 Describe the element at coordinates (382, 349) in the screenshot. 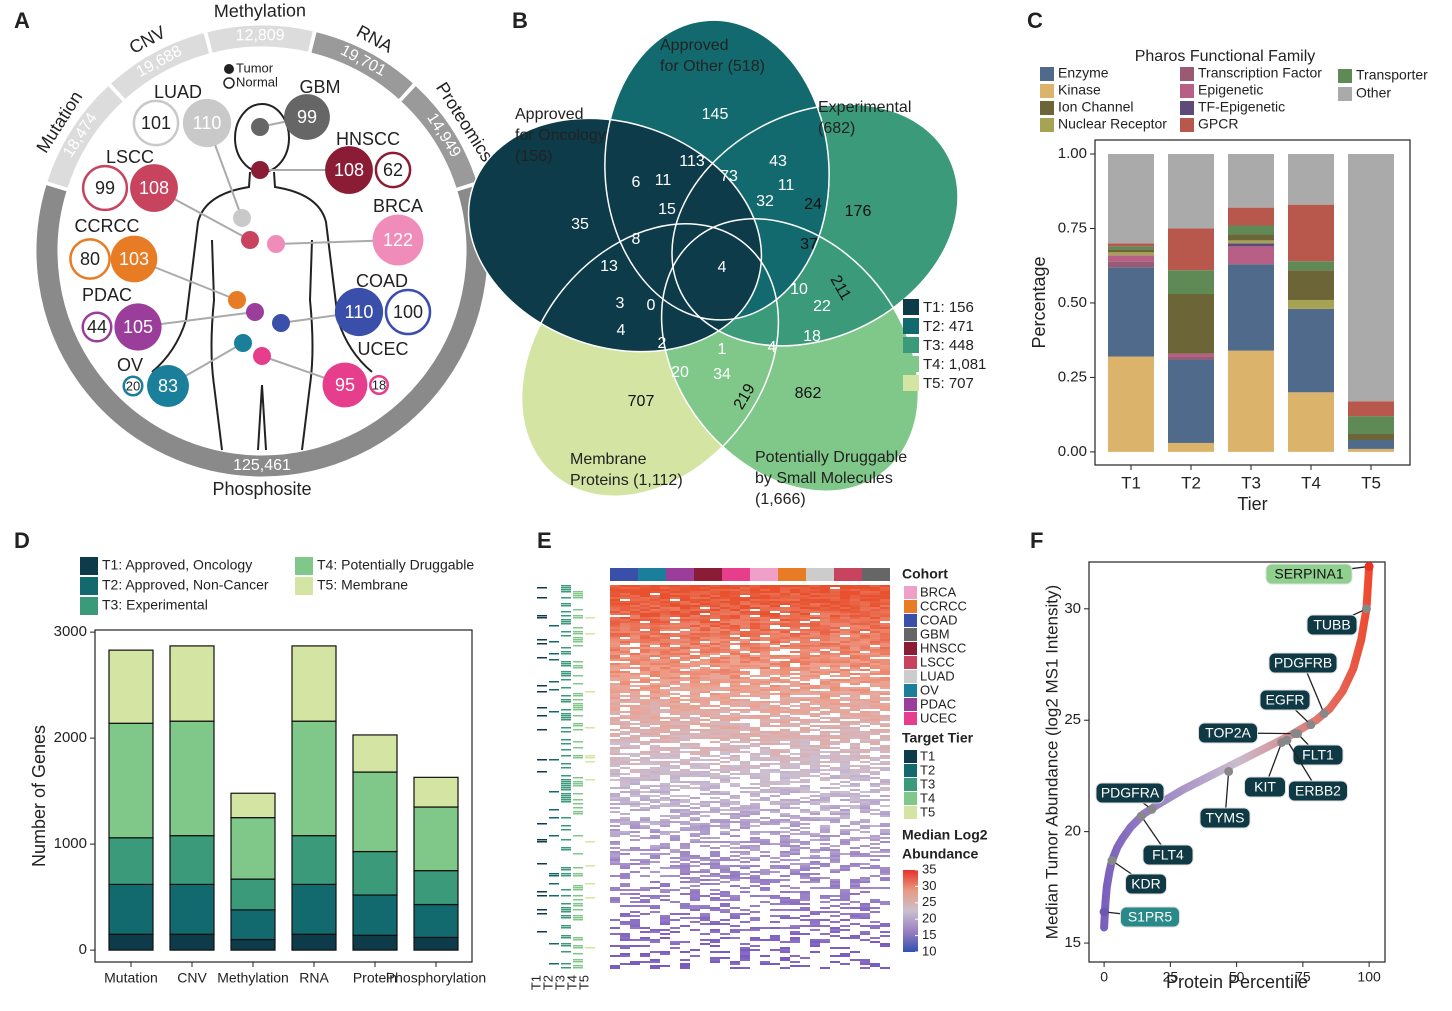

I see `cohort-name: UCEC` at that location.